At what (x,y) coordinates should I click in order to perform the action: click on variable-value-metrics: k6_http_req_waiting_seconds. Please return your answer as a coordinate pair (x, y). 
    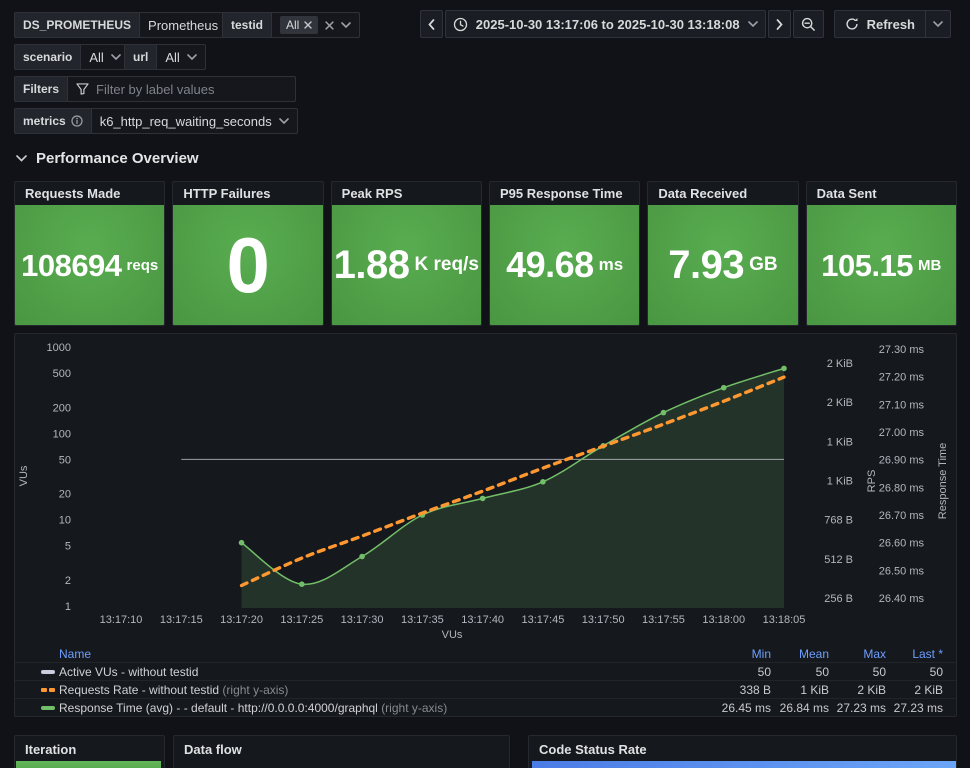
    Looking at the image, I should click on (185, 121).